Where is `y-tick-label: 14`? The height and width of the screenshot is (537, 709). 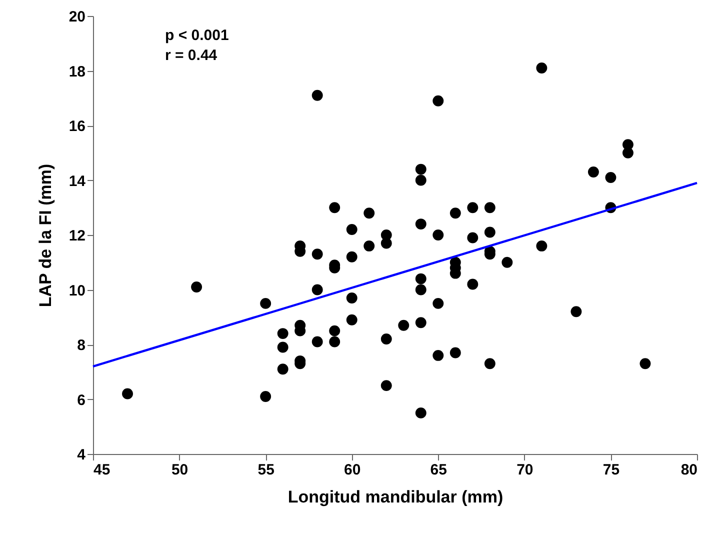
y-tick-label: 14 is located at coordinates (77, 181).